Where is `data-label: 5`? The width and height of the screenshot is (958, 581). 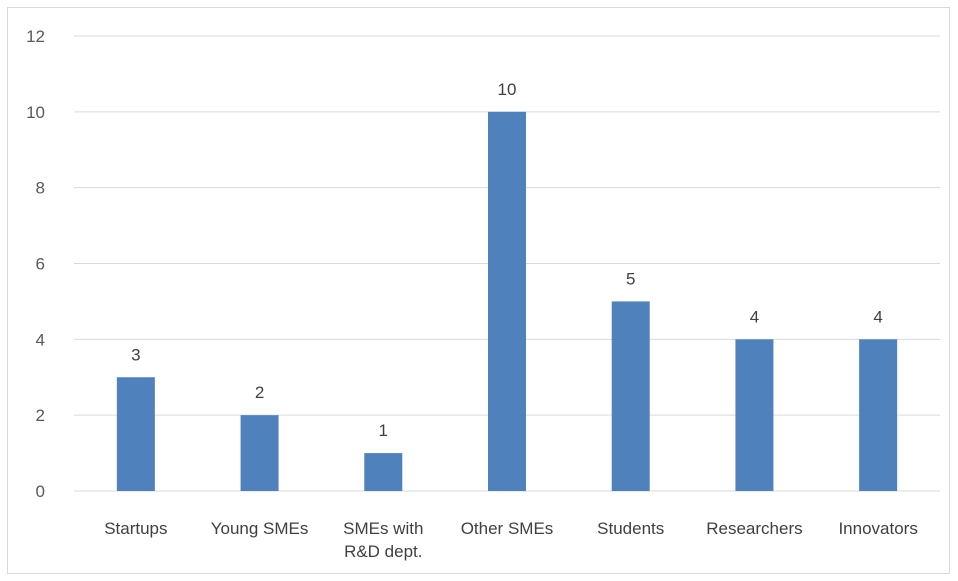
data-label: 5 is located at coordinates (630, 278).